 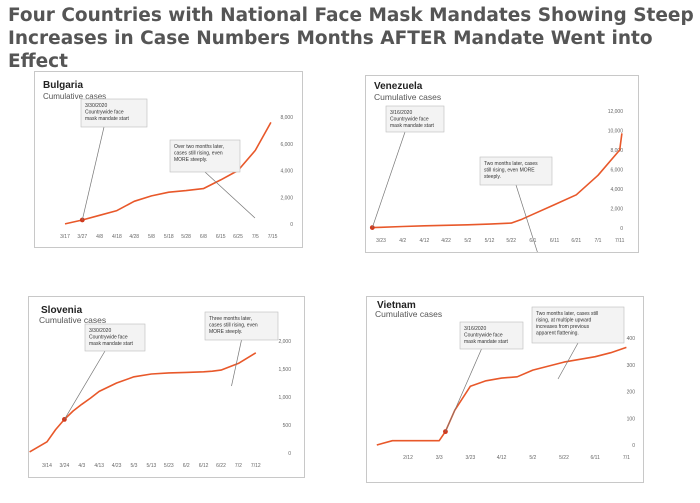 What do you see at coordinates (81, 466) in the screenshot?
I see `x-tick-label: 4/3` at bounding box center [81, 466].